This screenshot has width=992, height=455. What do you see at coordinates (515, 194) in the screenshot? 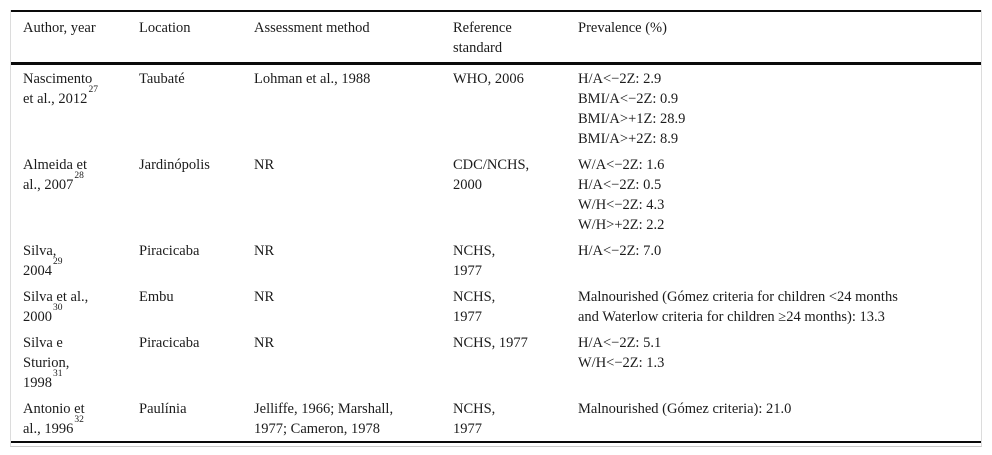
I see `reference-cell: CDC/NCHS, 2000` at bounding box center [515, 194].